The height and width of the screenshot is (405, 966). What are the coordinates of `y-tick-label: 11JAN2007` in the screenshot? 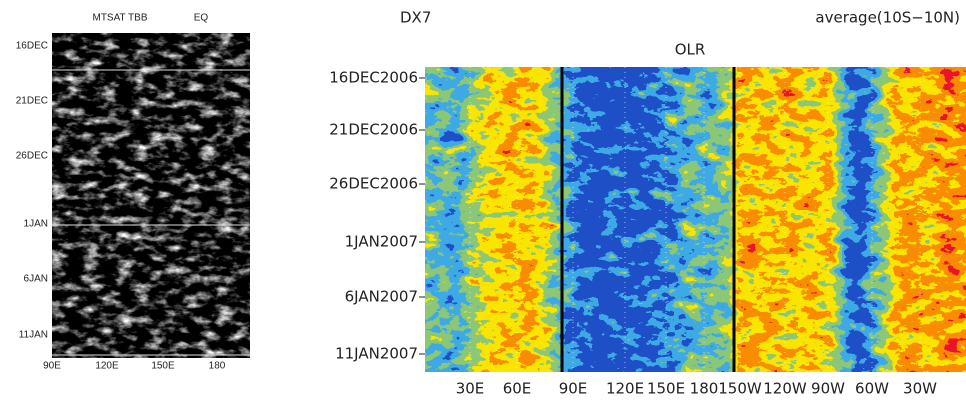 It's located at (376, 354).